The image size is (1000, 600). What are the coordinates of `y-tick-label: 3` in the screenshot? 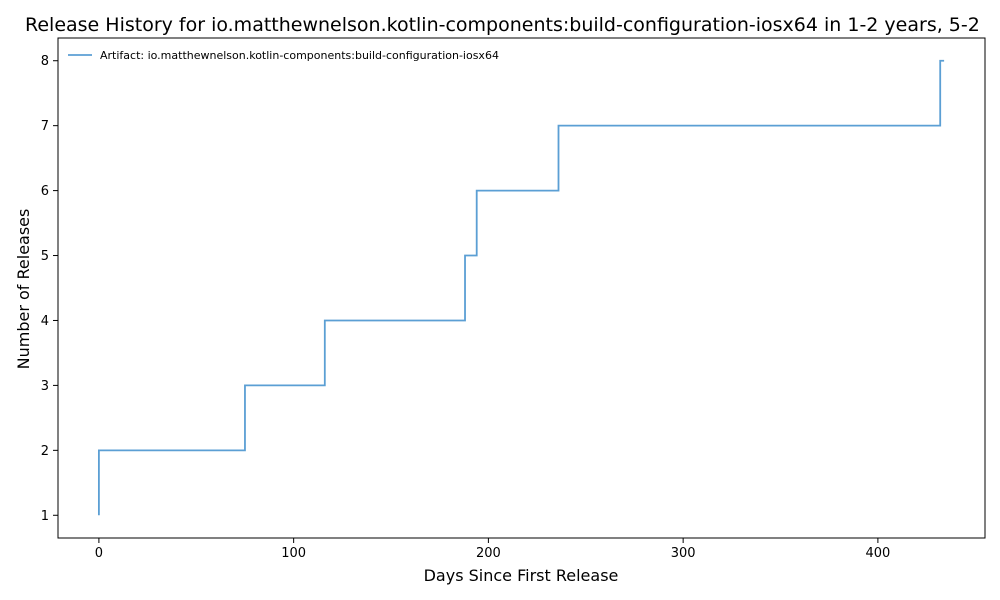 It's located at (45, 386).